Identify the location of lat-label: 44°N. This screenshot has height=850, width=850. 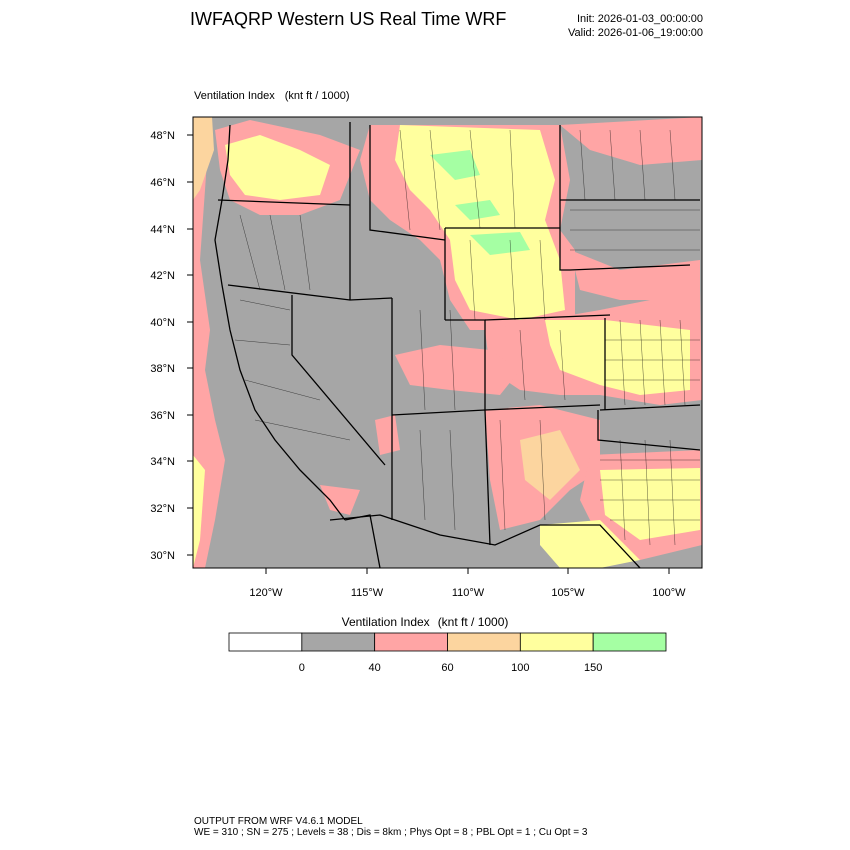
(162, 230).